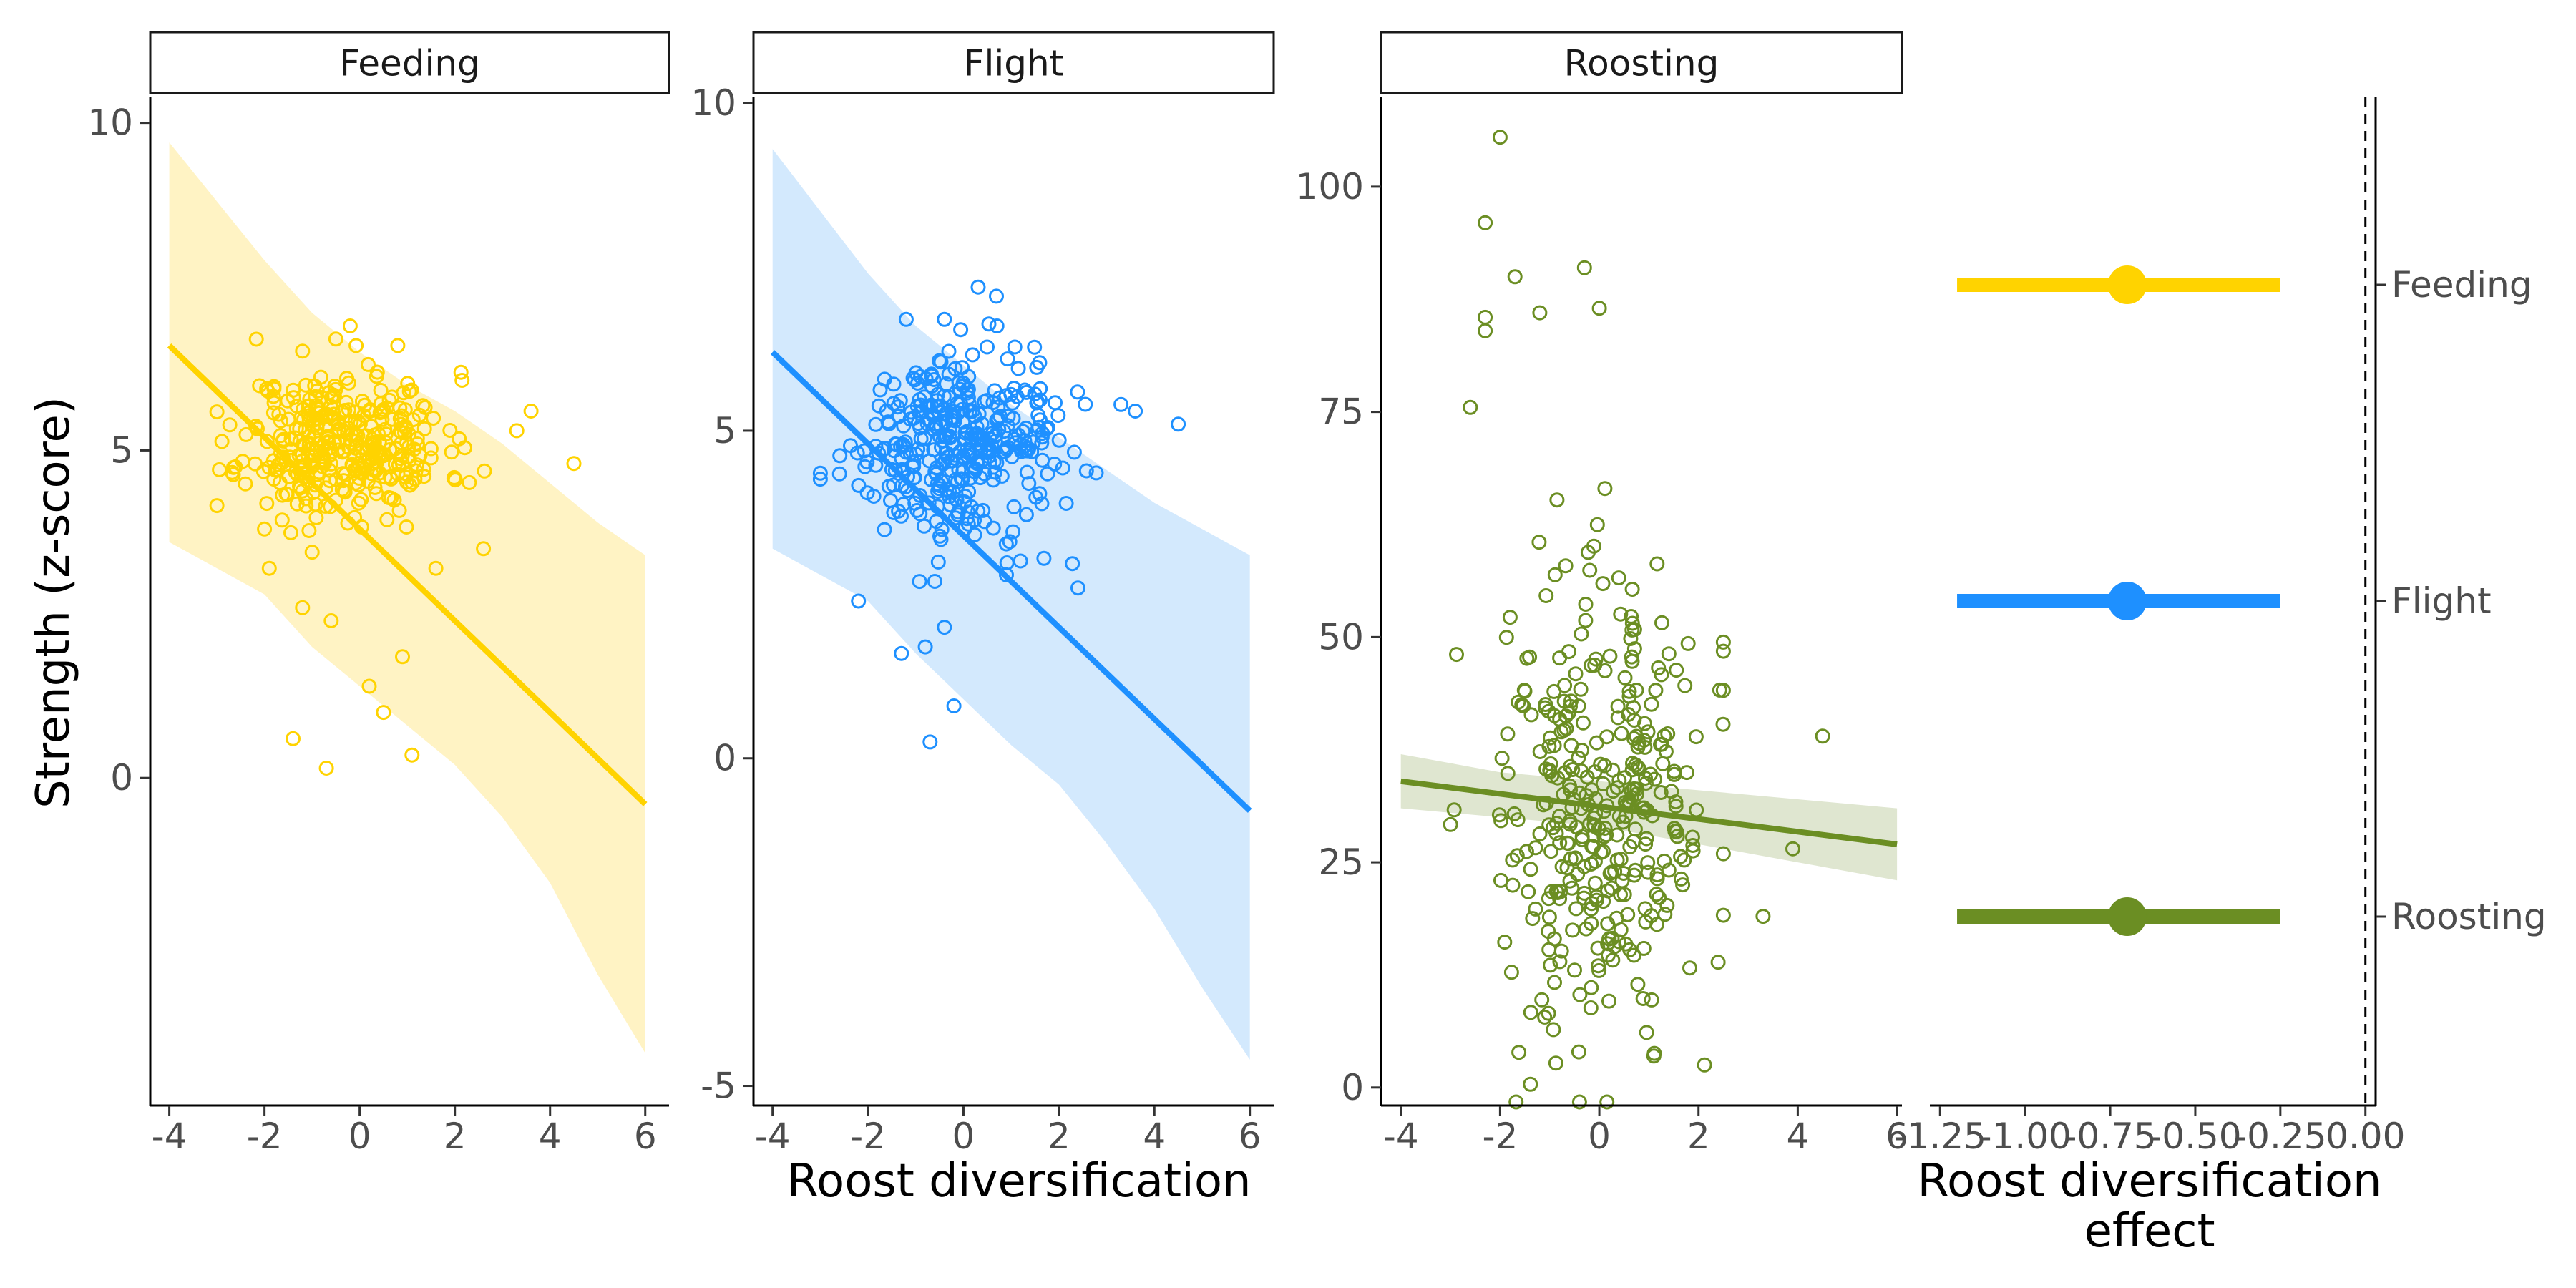 This screenshot has height=1288, width=2576. What do you see at coordinates (2025, 1136) in the screenshot?
I see `x-tick-label: -1.00` at bounding box center [2025, 1136].